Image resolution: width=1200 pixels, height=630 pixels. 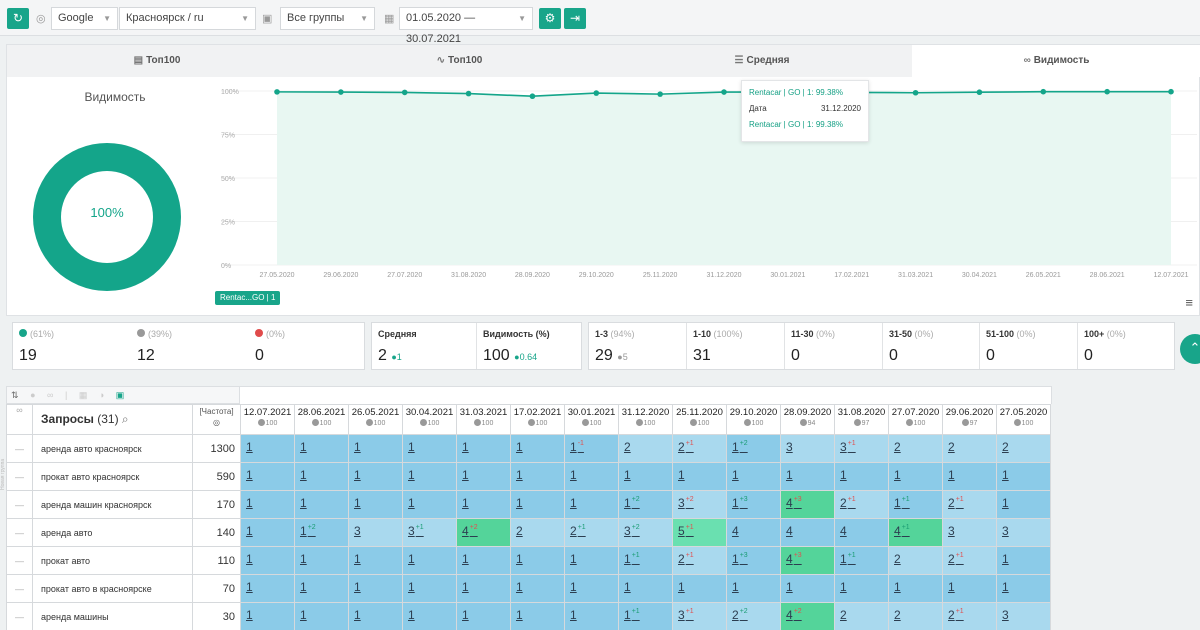 I want to click on date-column-header: 25.11.2020 100, so click(x=699, y=419).